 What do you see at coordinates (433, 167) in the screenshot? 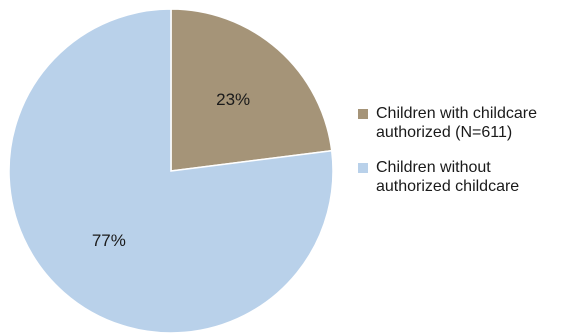
I see `legend-label-without-childcare-line1: Children without` at bounding box center [433, 167].